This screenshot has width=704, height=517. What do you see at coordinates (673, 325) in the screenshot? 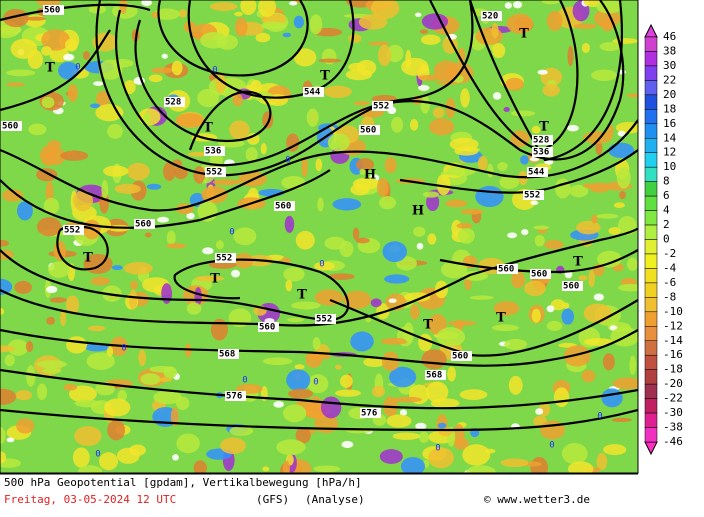
I see `colorbar-label: -12` at bounding box center [673, 325].